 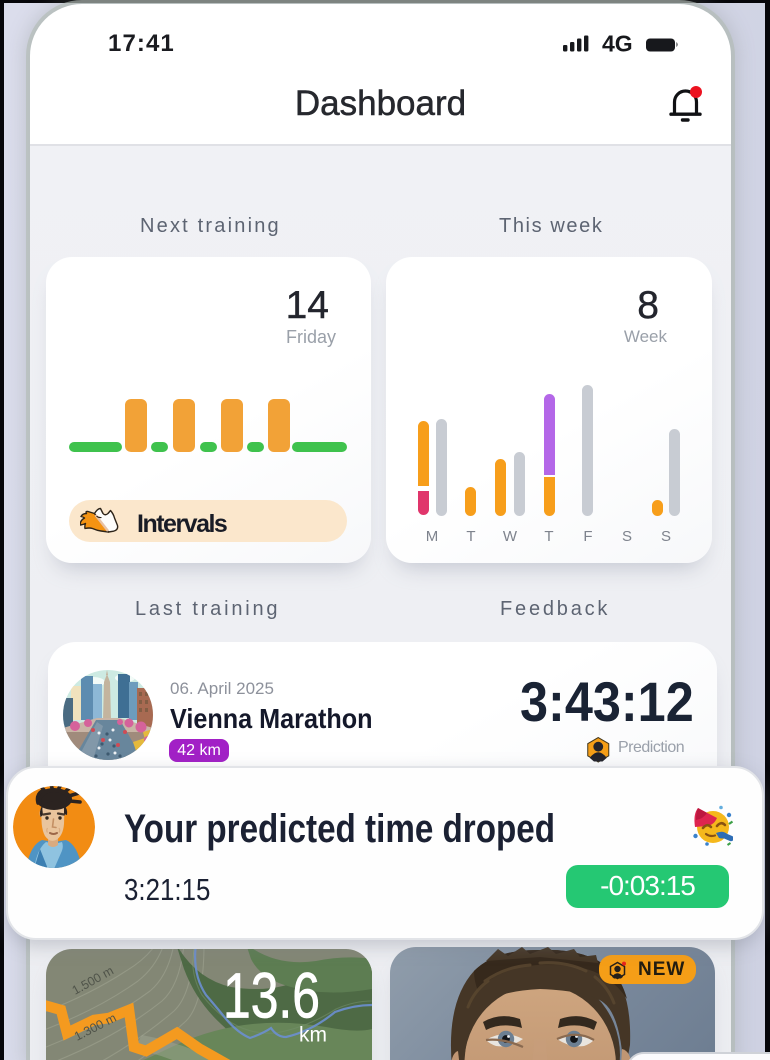 What do you see at coordinates (313, 1035) in the screenshot?
I see `svg-text: km` at bounding box center [313, 1035].